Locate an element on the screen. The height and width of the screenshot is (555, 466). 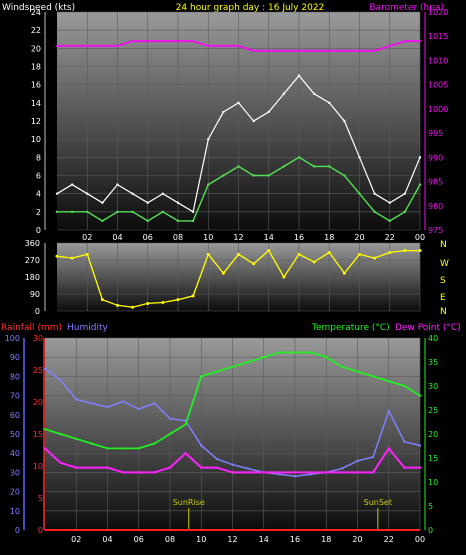
humidity-tick-label: 0 is located at coordinates (17, 530).